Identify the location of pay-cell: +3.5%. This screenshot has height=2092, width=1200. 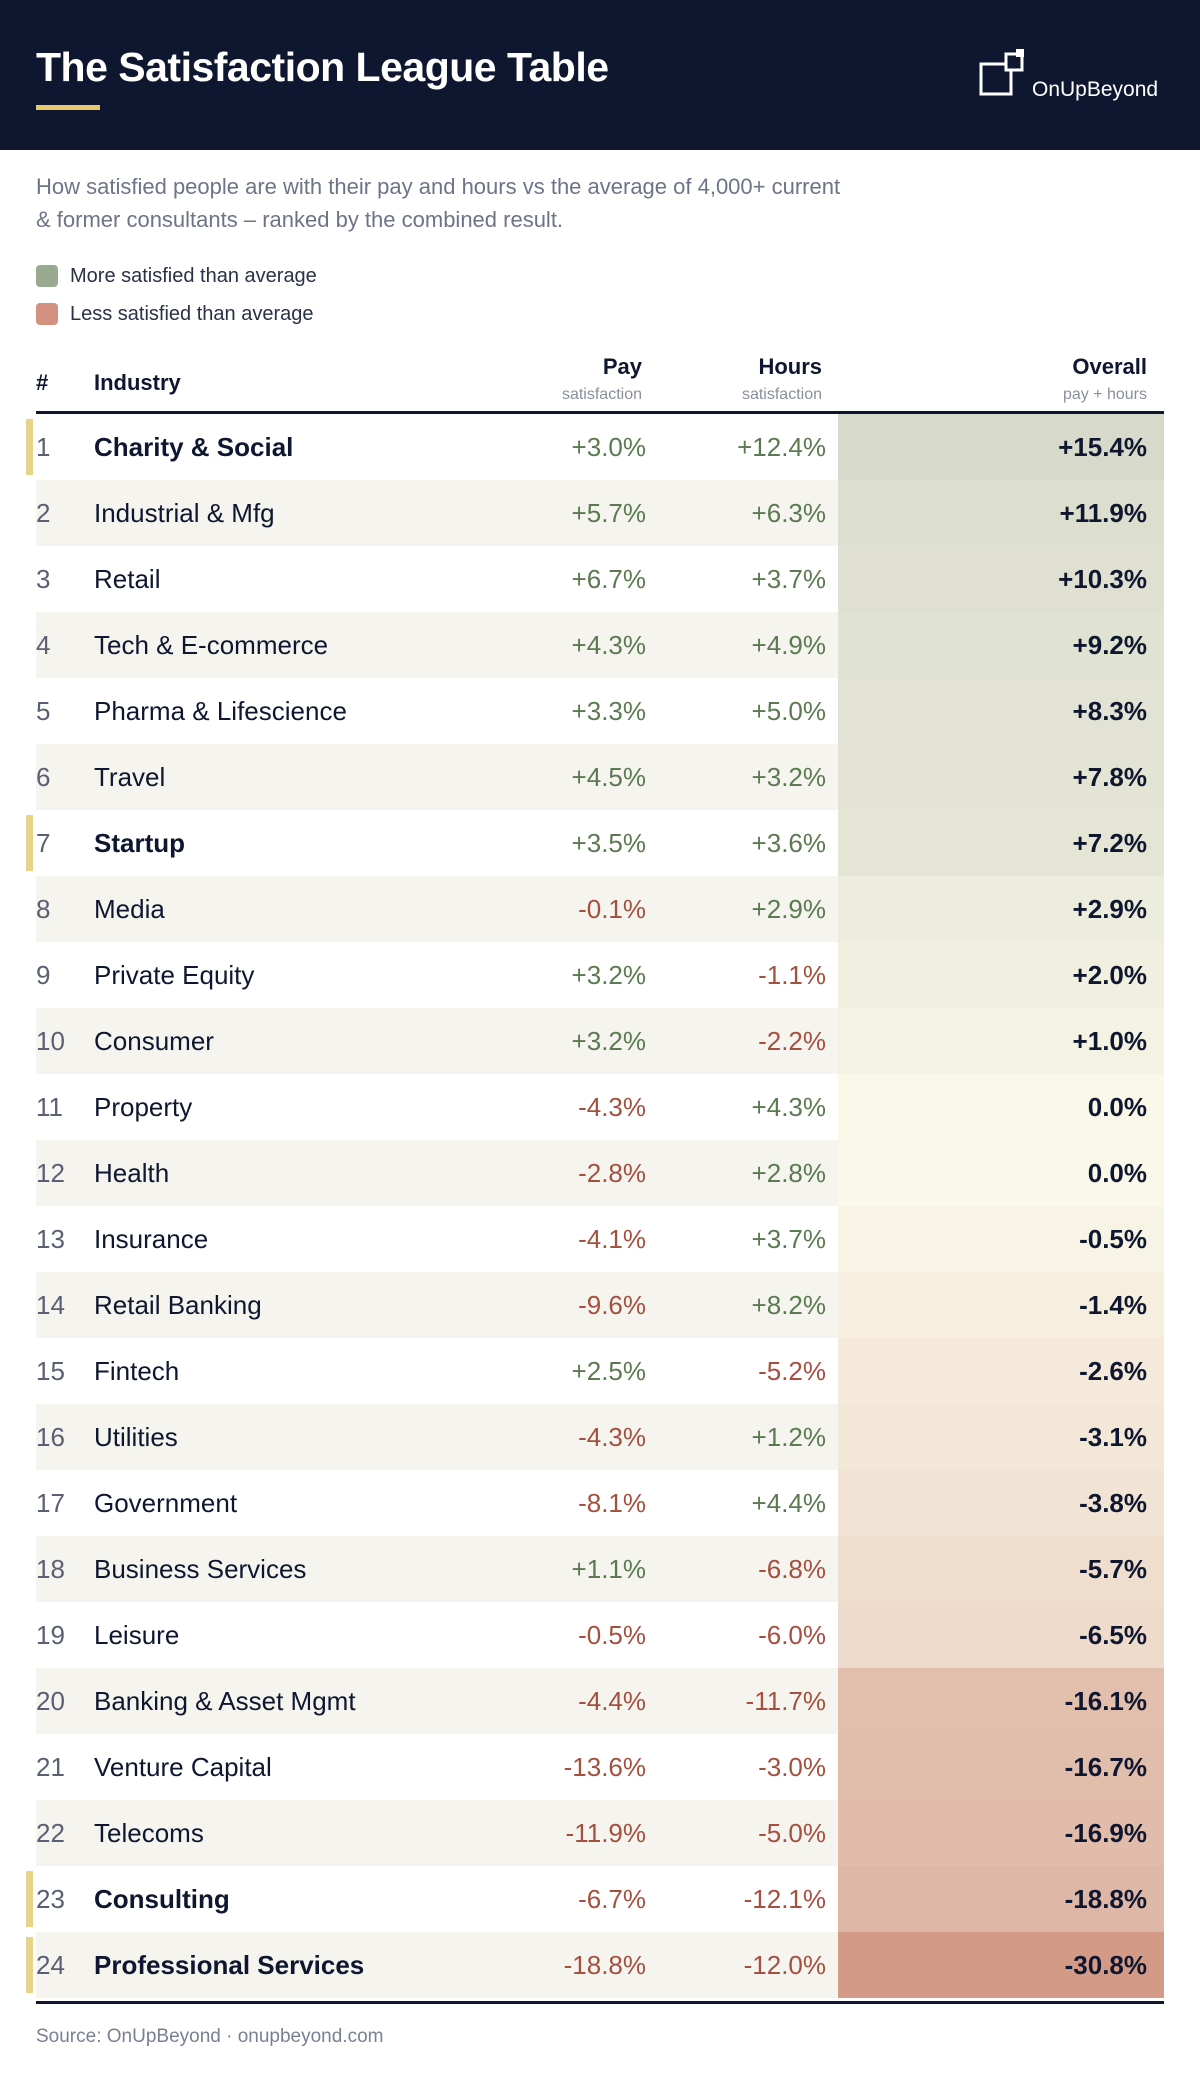
(608, 843).